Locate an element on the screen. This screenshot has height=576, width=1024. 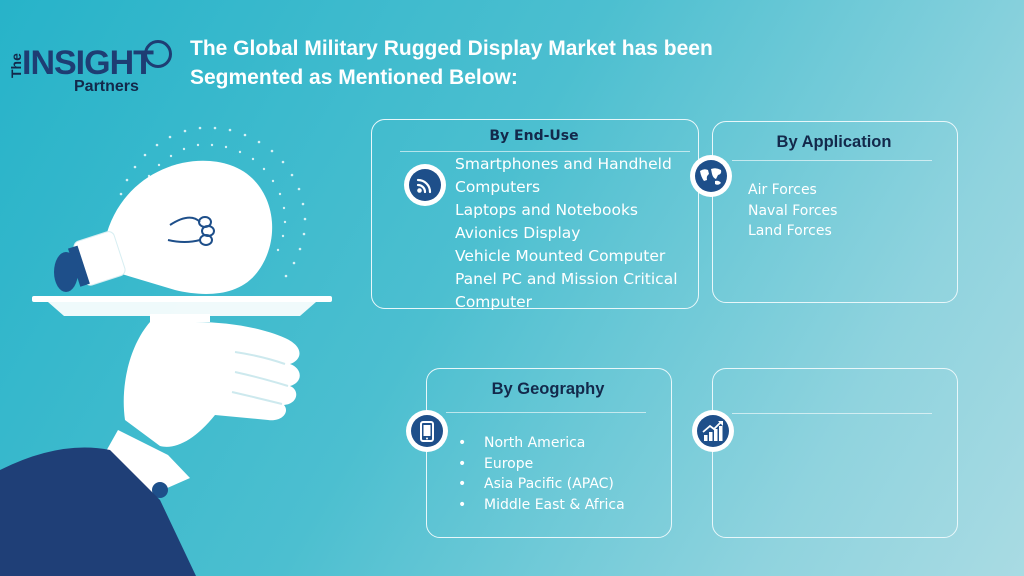
wifi-signal-icon is located at coordinates (425, 185).